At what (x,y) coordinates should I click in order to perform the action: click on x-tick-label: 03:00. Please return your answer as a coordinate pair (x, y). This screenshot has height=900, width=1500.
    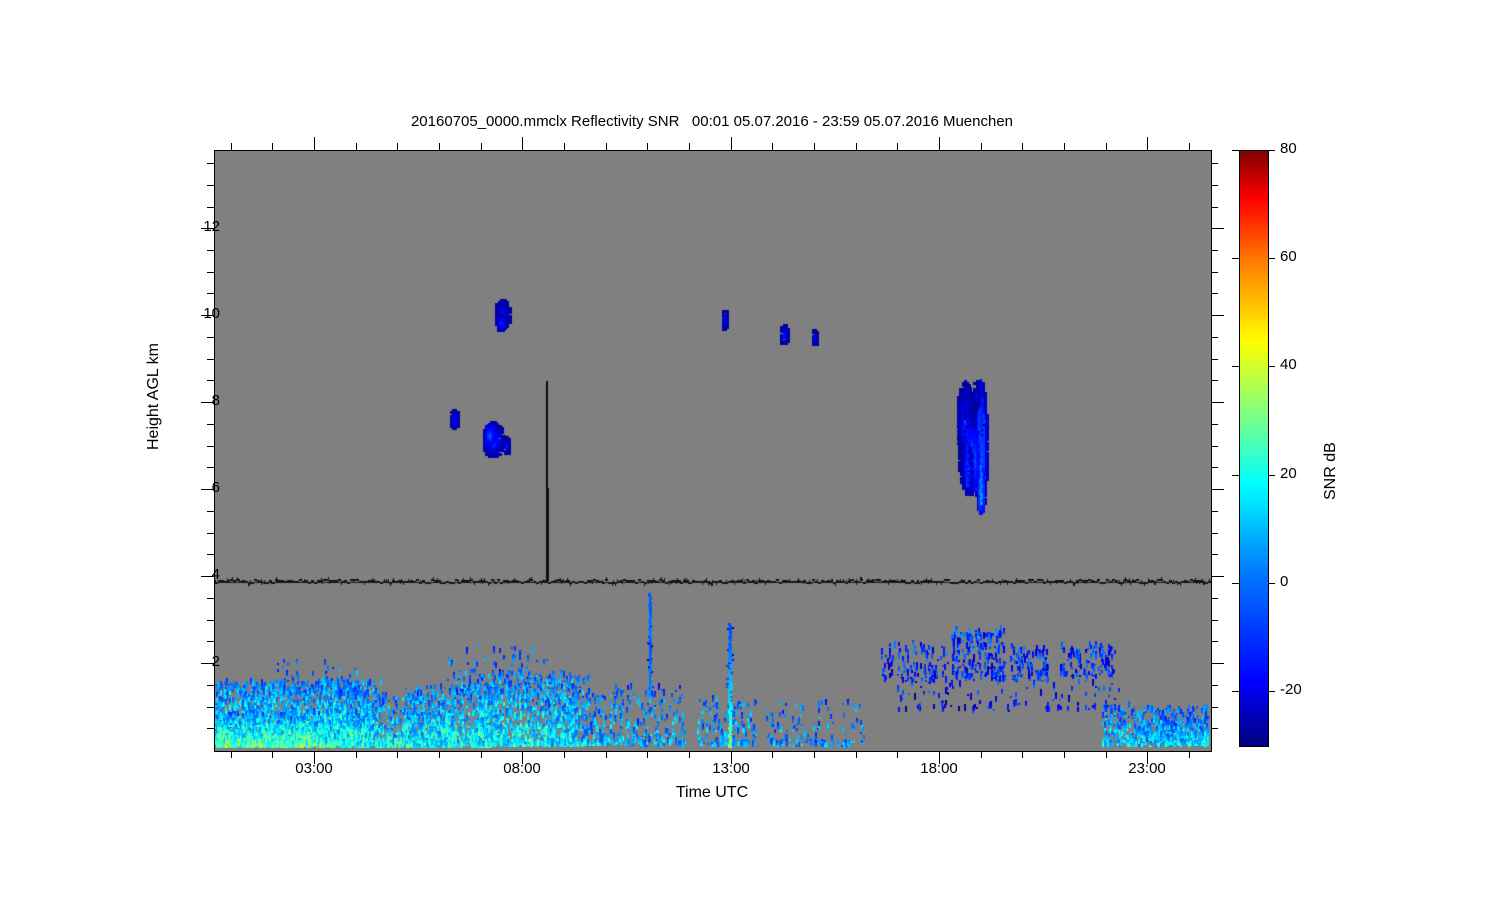
    Looking at the image, I should click on (314, 768).